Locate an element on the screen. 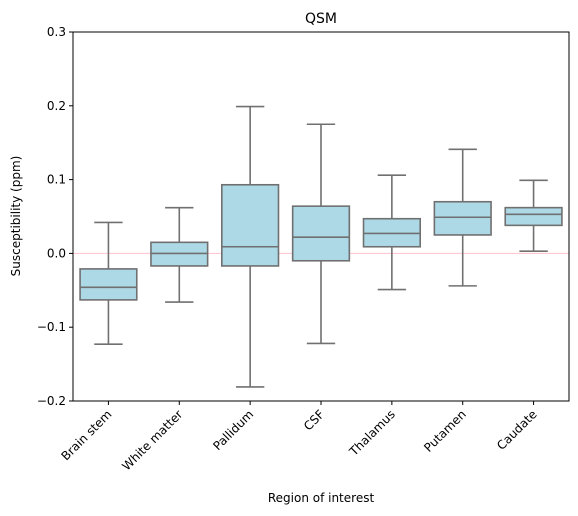 This screenshot has width=578, height=516. y-tick-label: −0.1 is located at coordinates (51, 327).